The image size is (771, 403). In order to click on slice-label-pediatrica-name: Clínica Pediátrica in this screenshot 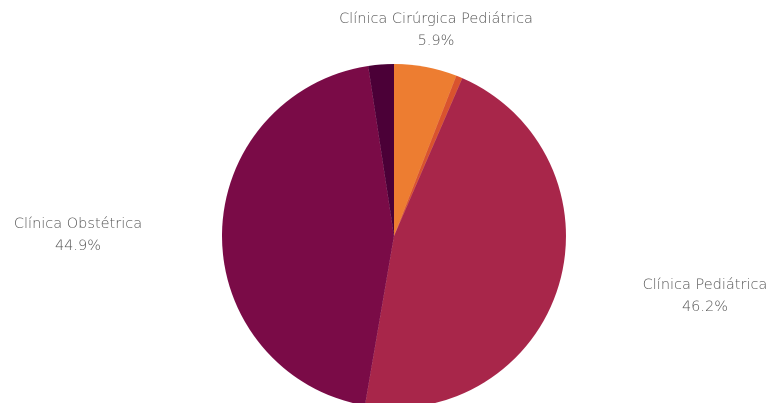, I will do `click(705, 285)`.